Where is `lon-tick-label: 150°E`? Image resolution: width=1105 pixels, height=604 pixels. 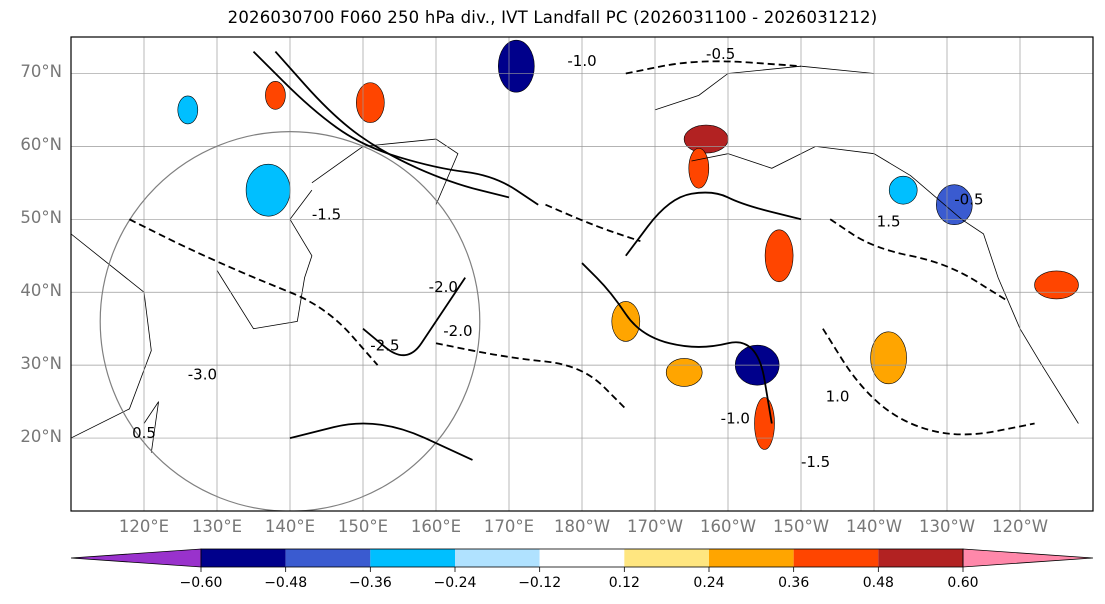 lon-tick-label: 150°E is located at coordinates (363, 526).